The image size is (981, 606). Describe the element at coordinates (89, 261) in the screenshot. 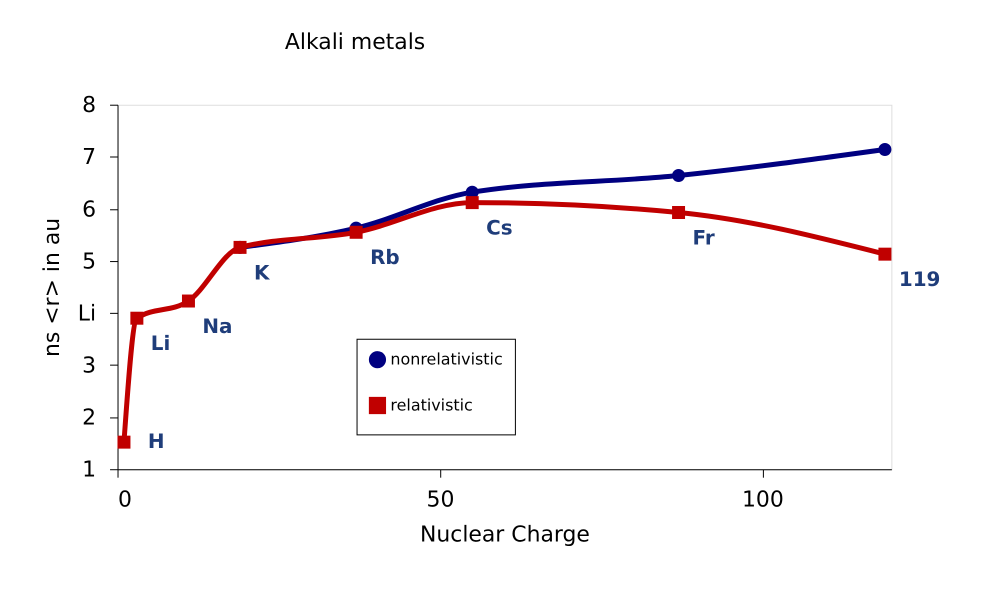

I see `y-tick-label: 5` at that location.